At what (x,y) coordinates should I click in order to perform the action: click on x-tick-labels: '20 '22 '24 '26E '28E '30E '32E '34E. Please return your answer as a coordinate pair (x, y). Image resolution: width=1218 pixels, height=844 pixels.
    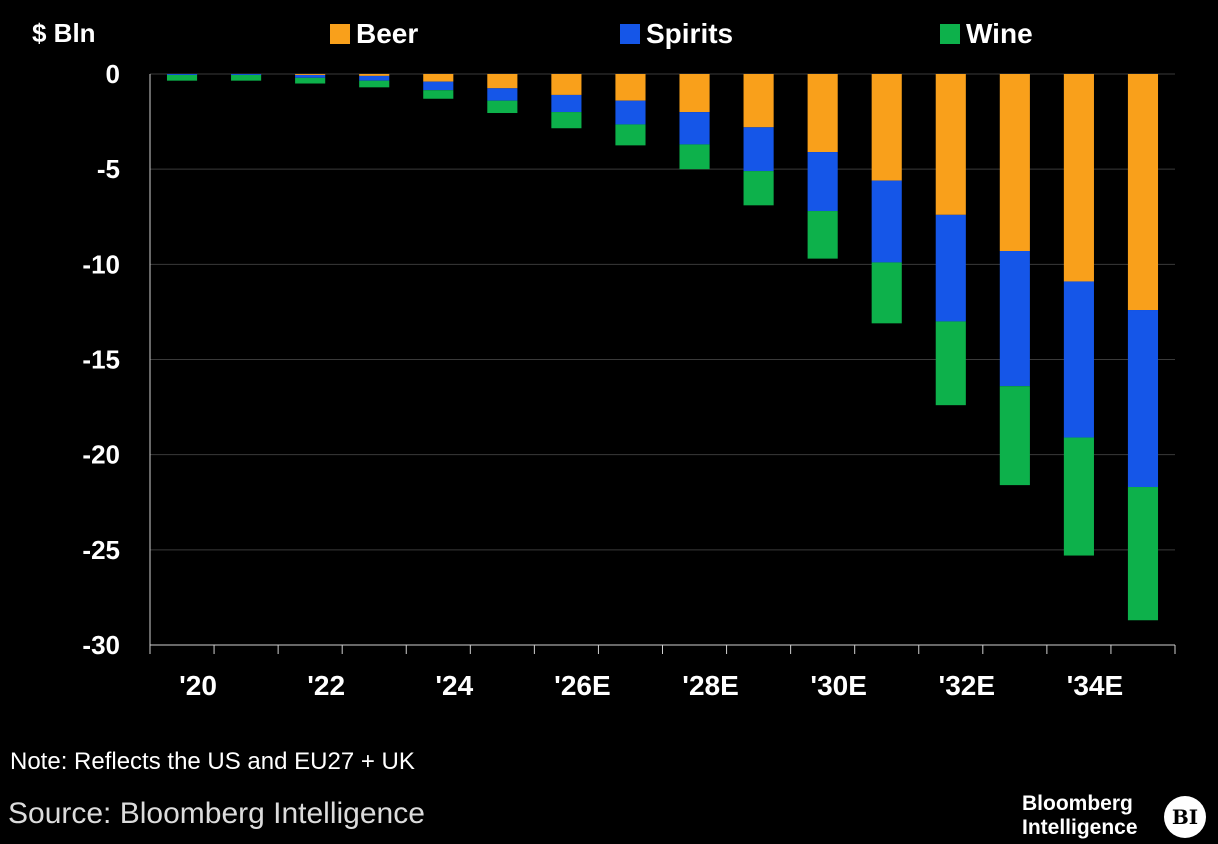
    Looking at the image, I should click on (651, 685).